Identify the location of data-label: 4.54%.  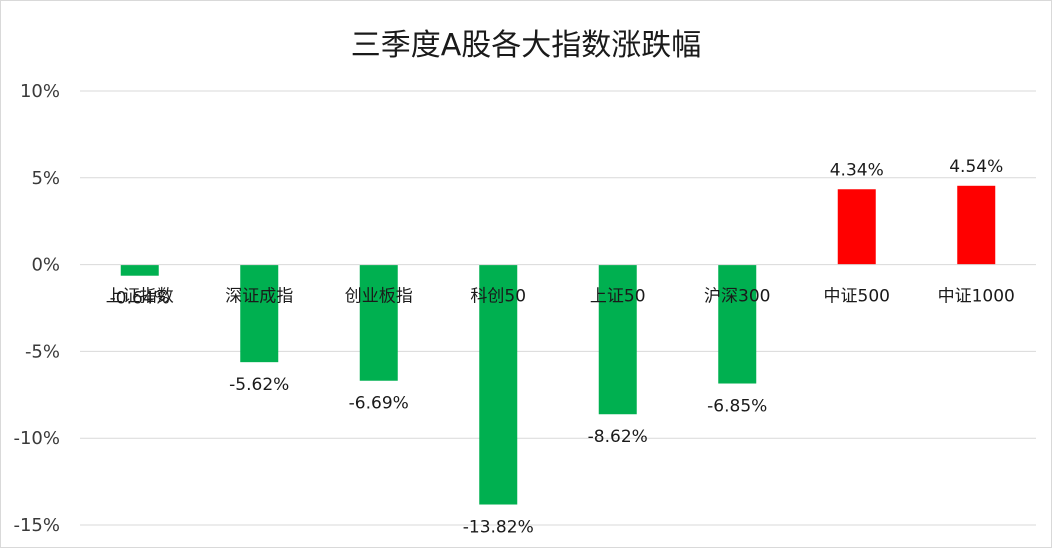
(976, 167).